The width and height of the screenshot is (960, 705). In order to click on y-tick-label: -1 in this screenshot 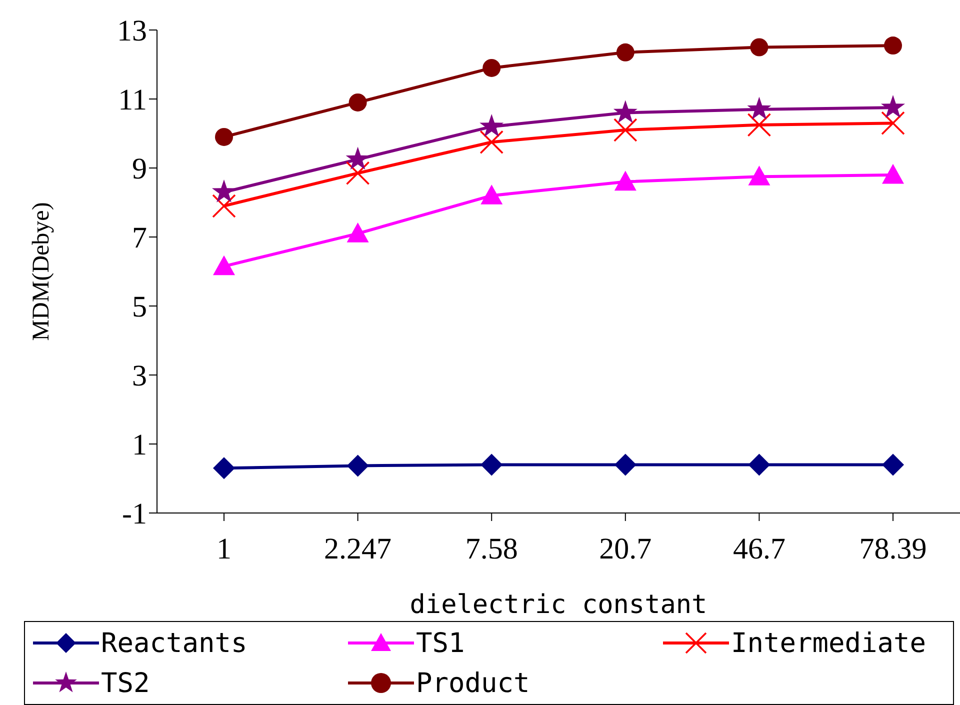, I will do `click(134, 514)`.